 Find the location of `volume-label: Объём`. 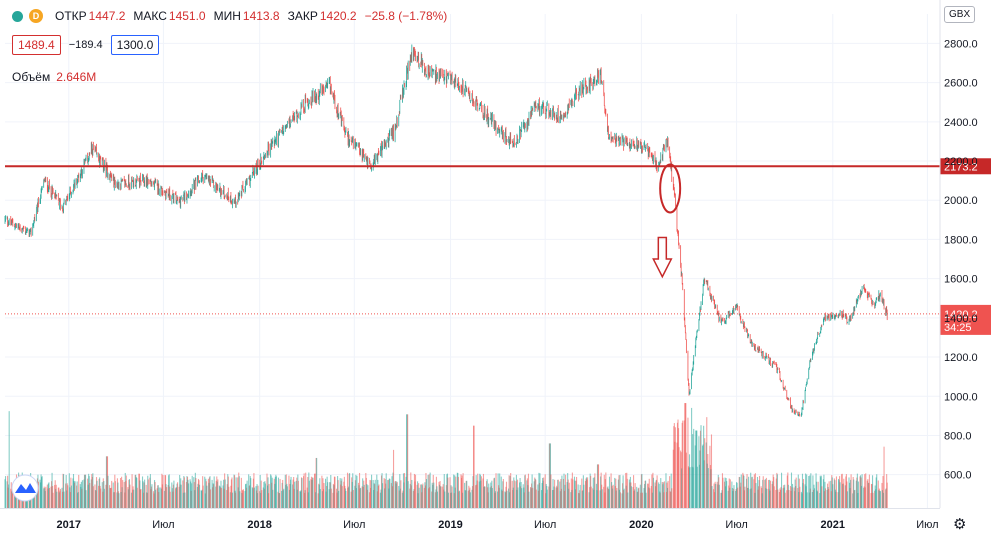

volume-label: Объём is located at coordinates (31, 77).